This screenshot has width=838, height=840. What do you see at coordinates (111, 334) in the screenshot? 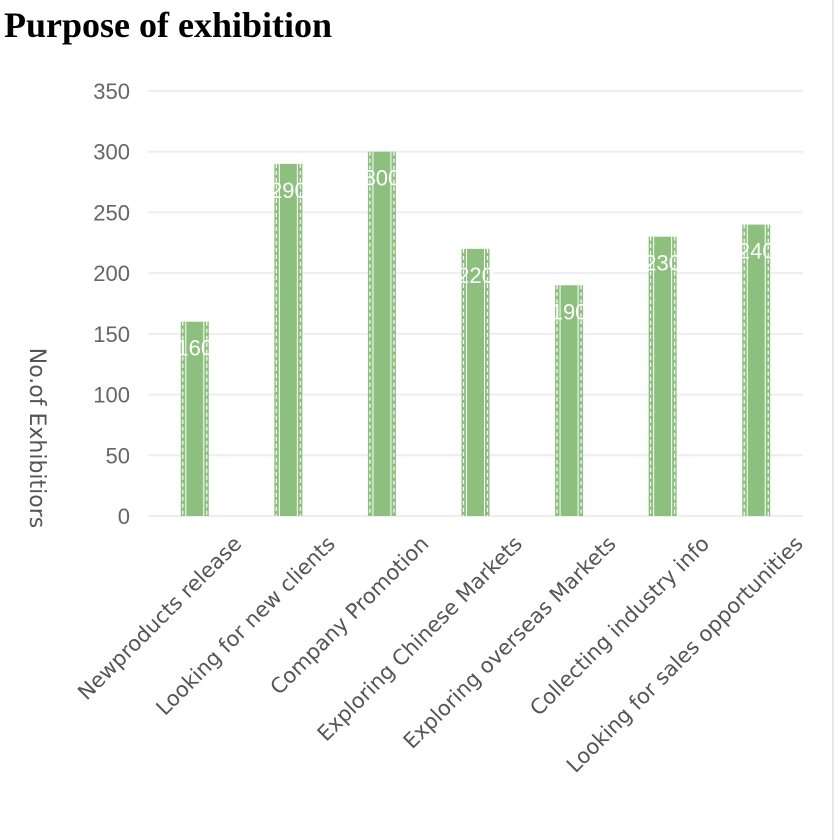
I see `y-tick-label: 150` at bounding box center [111, 334].